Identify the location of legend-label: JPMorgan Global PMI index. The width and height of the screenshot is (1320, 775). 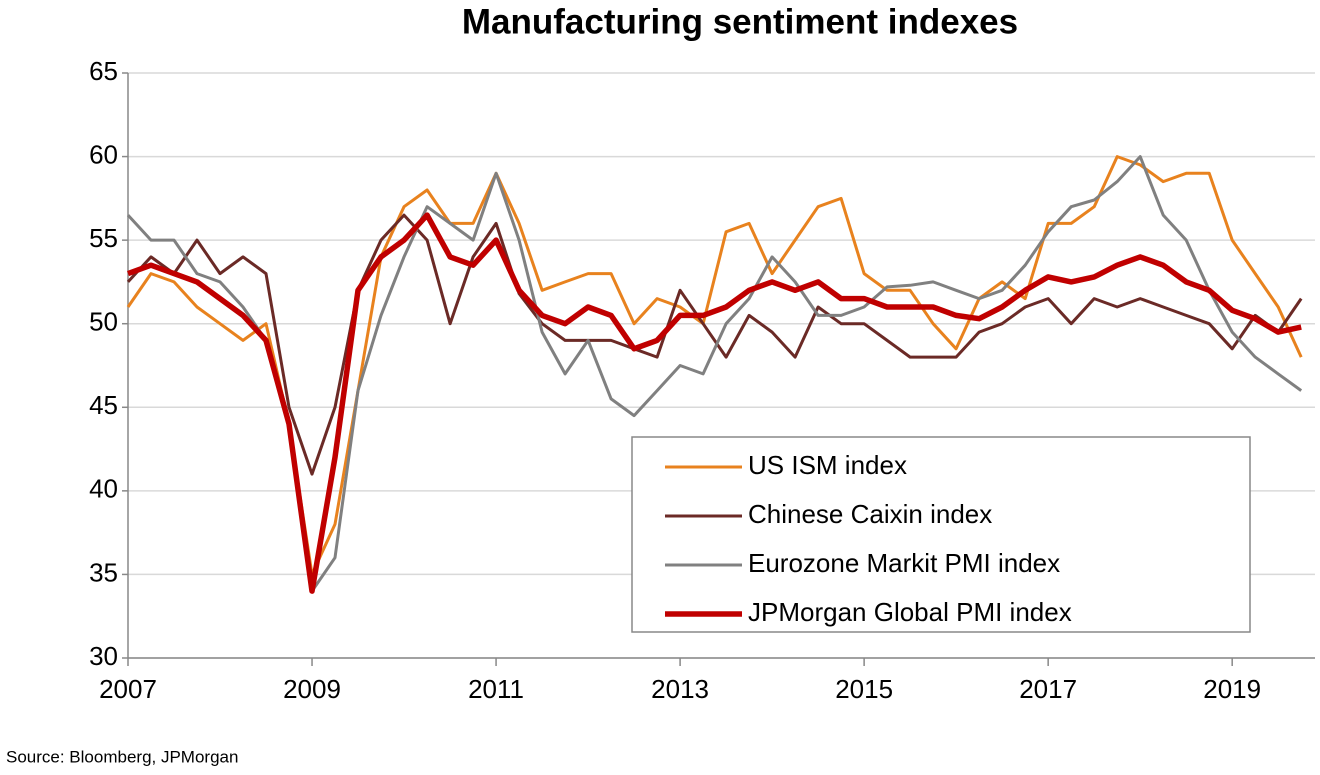
(910, 612).